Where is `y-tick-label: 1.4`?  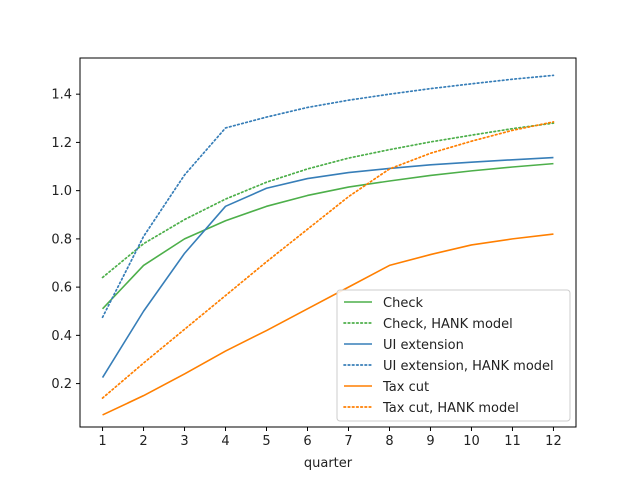
y-tick-label: 1.4 is located at coordinates (61, 95).